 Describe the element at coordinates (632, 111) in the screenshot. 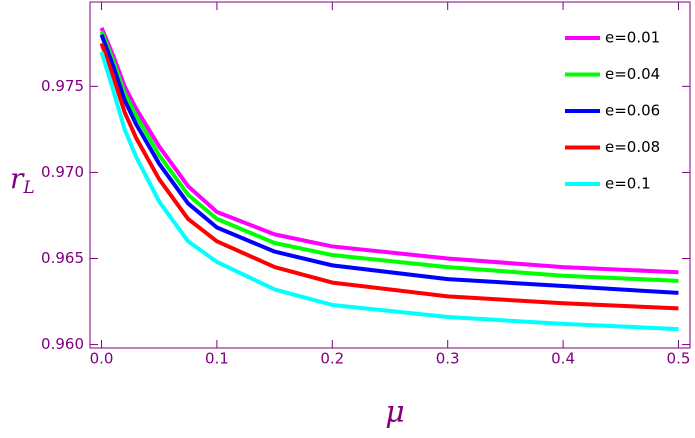

I see `legend-label: e=0.06` at that location.